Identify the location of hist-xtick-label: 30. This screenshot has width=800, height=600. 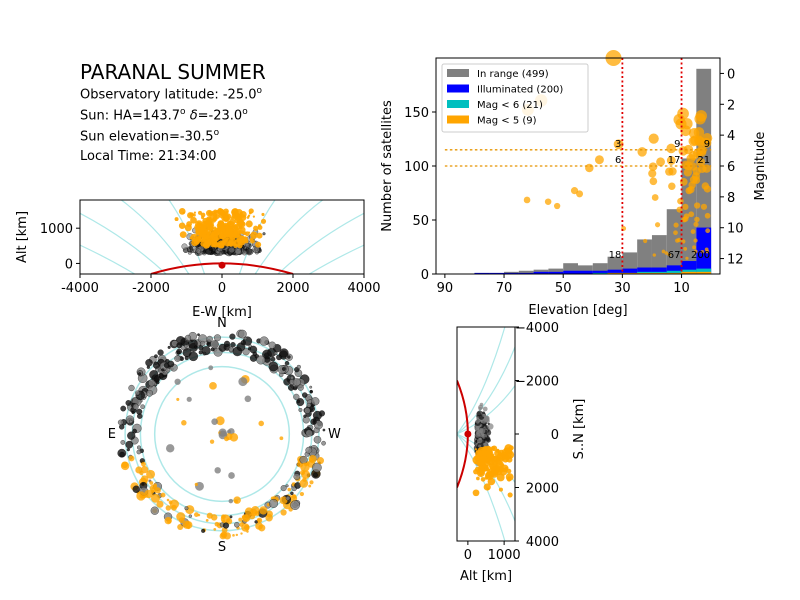
(622, 288).